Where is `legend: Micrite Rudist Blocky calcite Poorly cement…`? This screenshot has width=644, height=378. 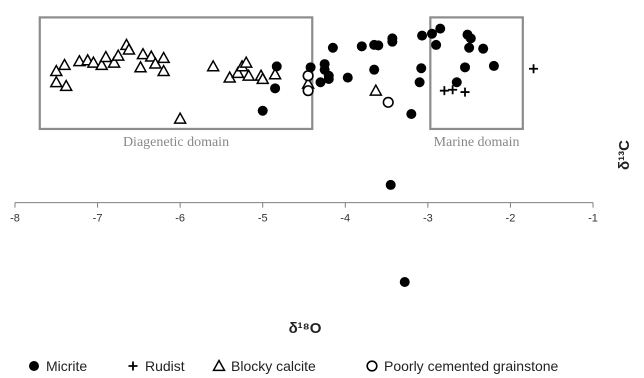
legend: Micrite Rudist Blocky calcite Poorly cement… is located at coordinates (294, 366).